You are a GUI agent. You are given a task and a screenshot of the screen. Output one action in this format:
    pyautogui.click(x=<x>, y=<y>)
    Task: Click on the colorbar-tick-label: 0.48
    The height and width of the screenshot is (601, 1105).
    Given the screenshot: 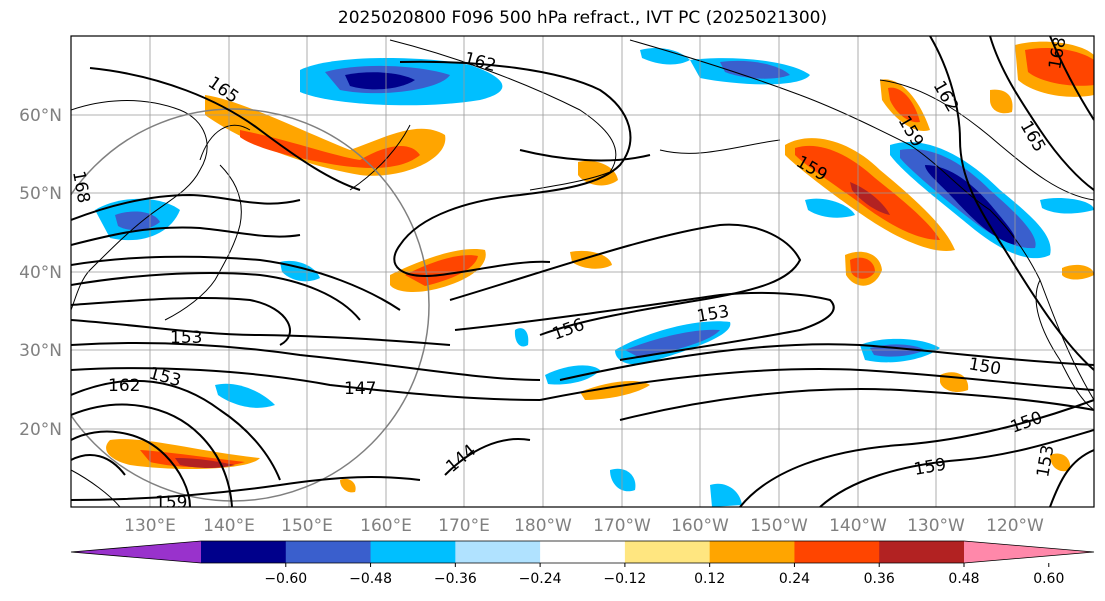 What is the action you would take?
    pyautogui.click(x=963, y=579)
    